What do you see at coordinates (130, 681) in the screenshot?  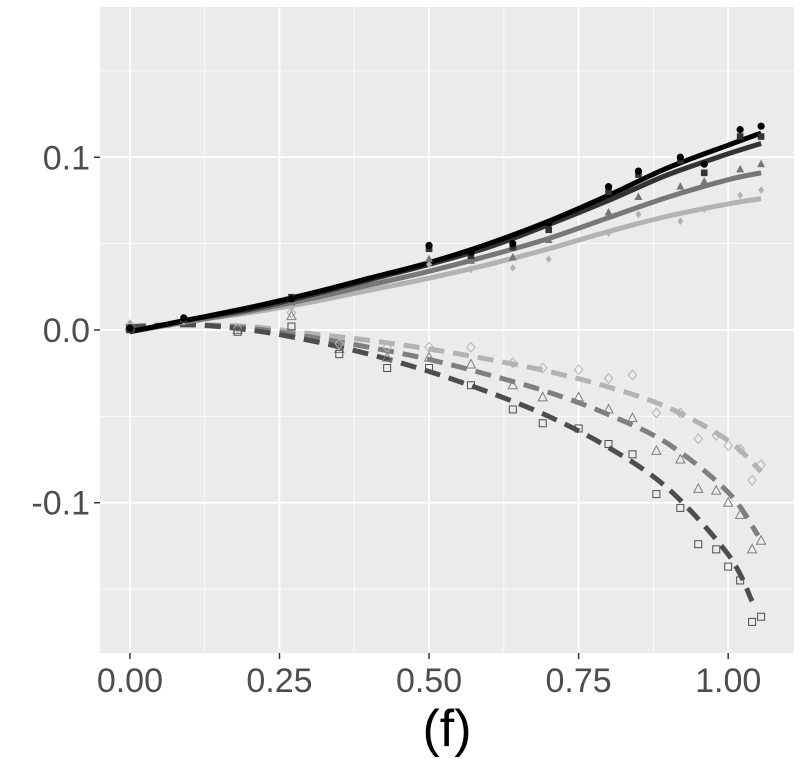 I see `x-tick-label: 0.00` at bounding box center [130, 681].